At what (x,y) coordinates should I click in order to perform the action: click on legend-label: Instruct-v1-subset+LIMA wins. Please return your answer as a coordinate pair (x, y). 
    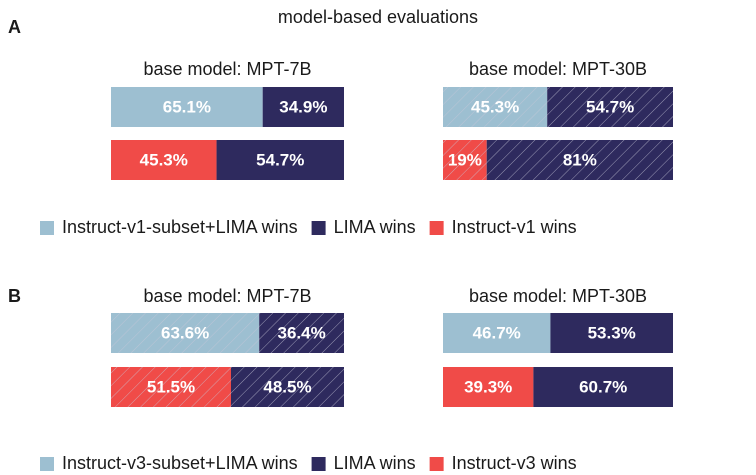
    Looking at the image, I should click on (180, 227).